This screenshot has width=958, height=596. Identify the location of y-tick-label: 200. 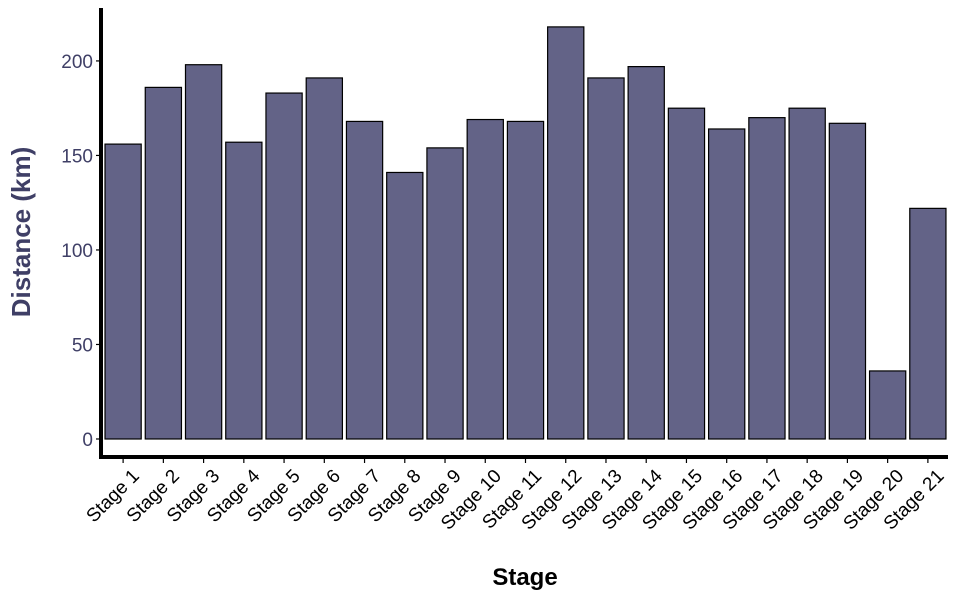
(77, 62).